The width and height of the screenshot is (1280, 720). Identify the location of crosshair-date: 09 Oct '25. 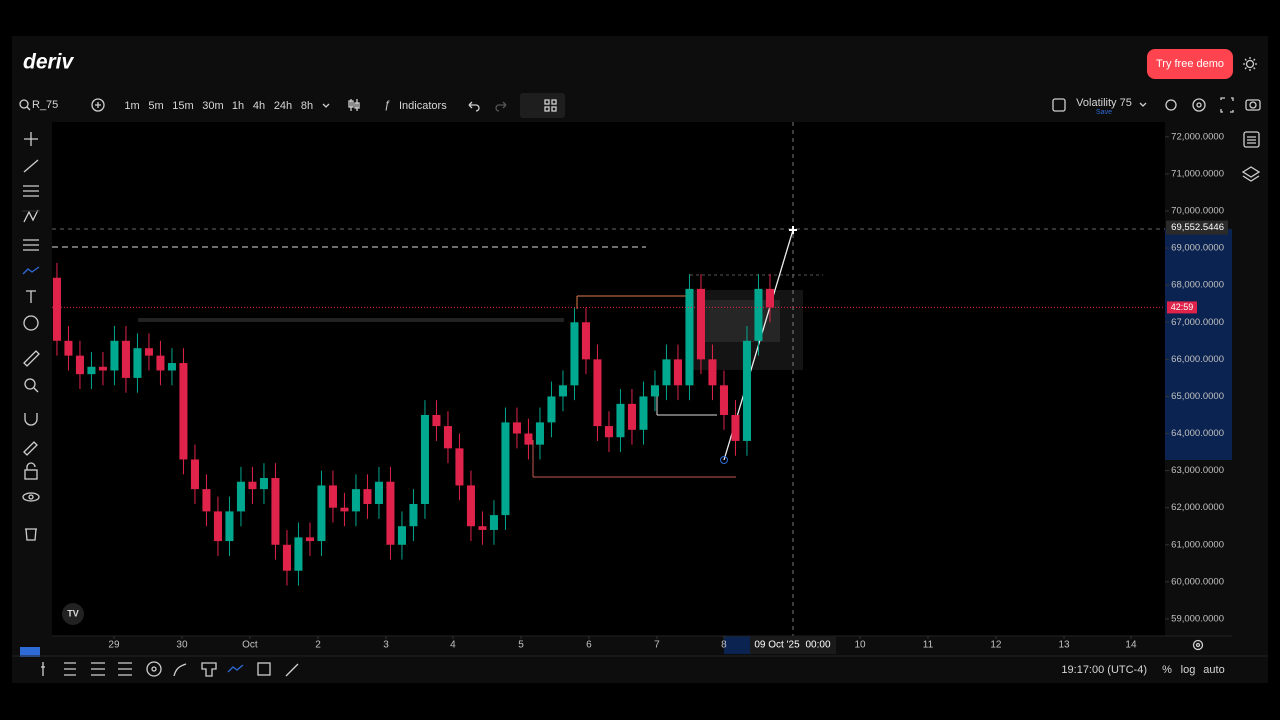
(777, 645).